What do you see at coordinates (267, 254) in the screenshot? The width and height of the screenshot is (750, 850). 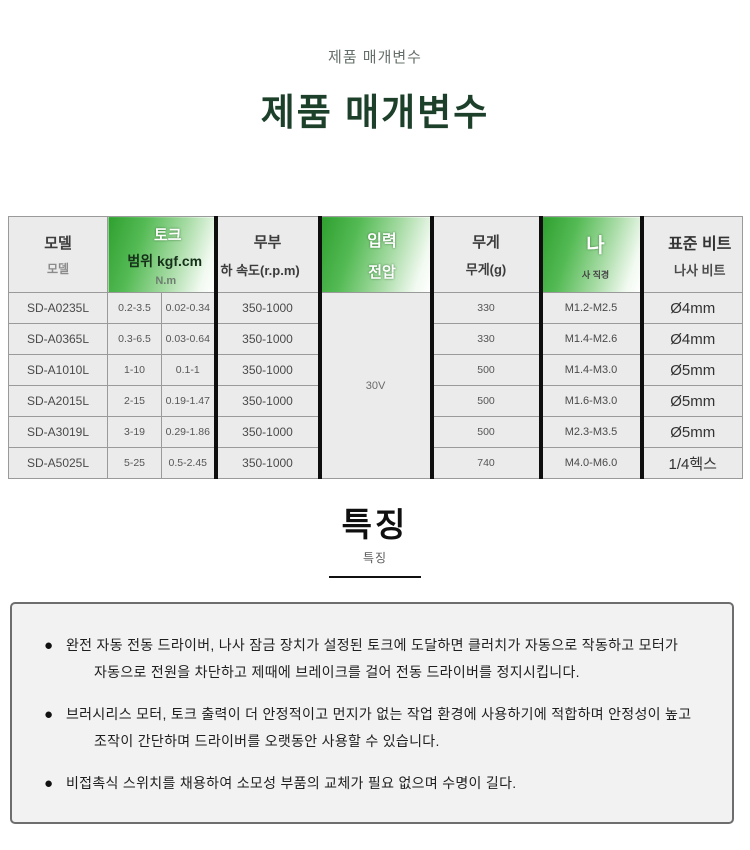 I see `col-header-speed: 무부 하 속도(r.p.m)` at bounding box center [267, 254].